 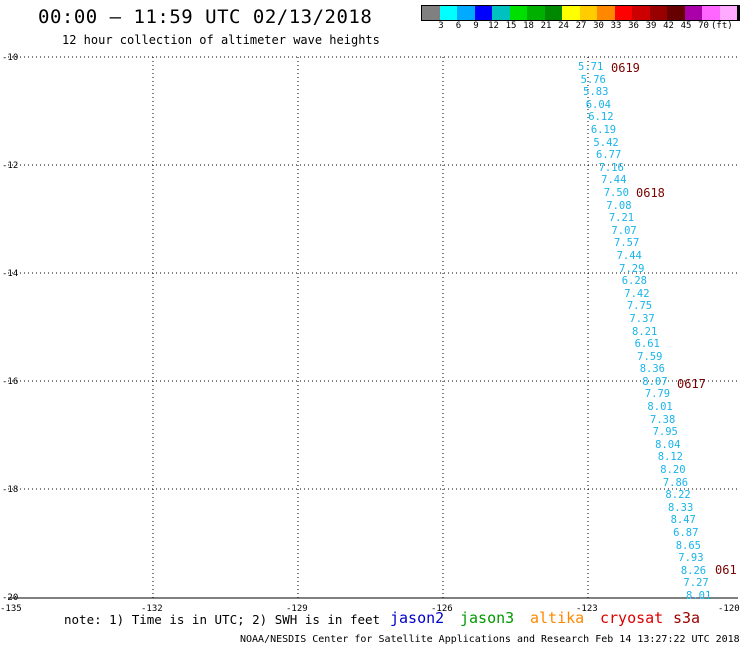 What do you see at coordinates (609, 155) in the screenshot?
I see `wave-height-value: 6.77` at bounding box center [609, 155].